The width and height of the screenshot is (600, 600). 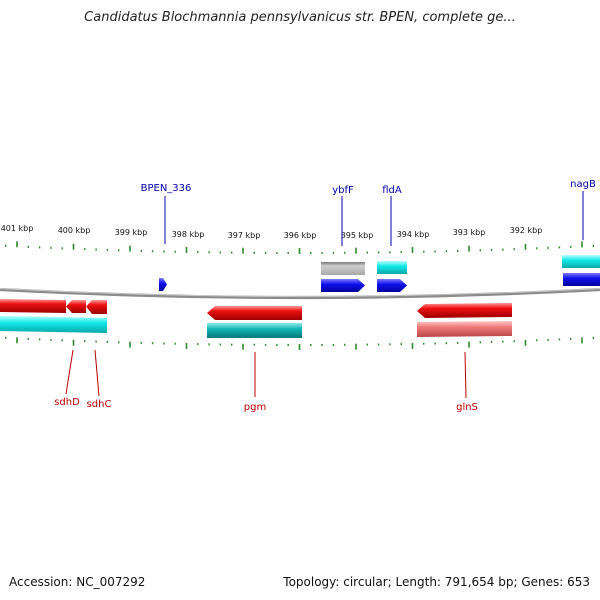 I want to click on gene-arrow-sdh-left, so click(x=33, y=306).